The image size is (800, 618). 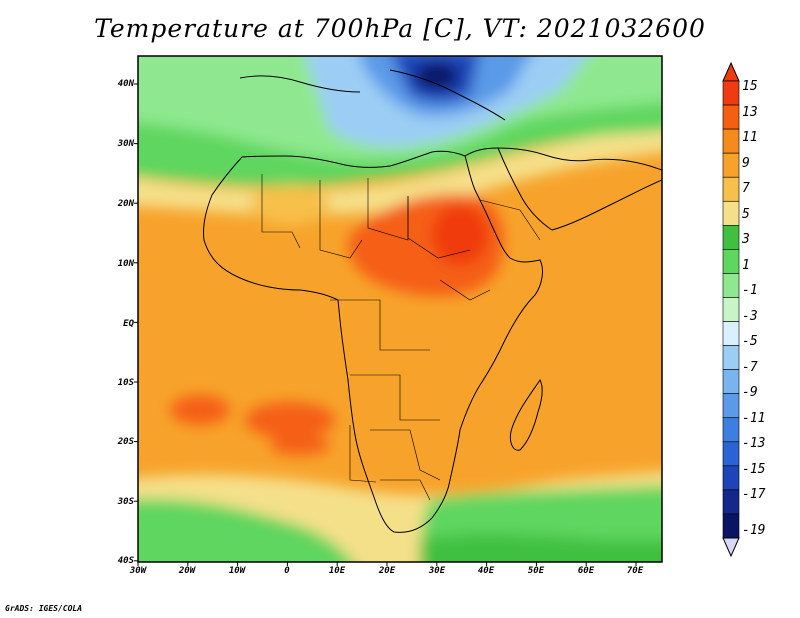 I want to click on colorbar-label: -17, so click(x=754, y=494).